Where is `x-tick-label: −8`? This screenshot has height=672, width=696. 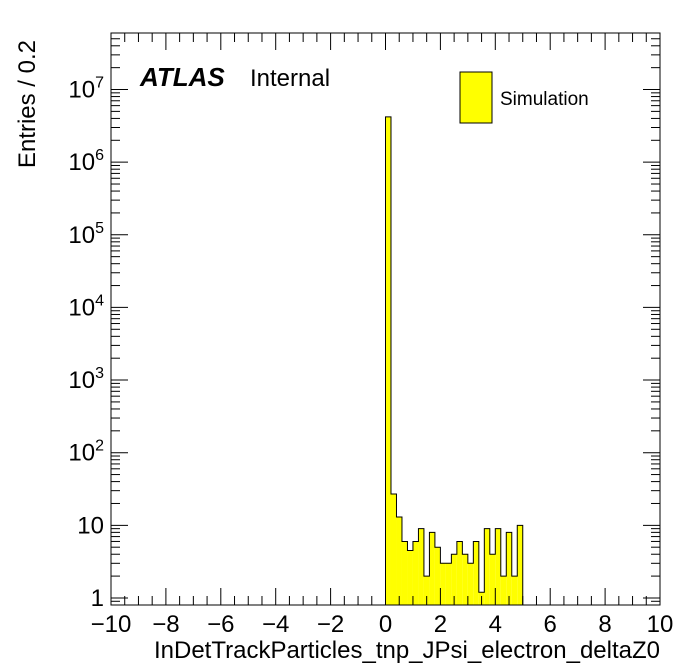
x-tick-label: −8 is located at coordinates (165, 624).